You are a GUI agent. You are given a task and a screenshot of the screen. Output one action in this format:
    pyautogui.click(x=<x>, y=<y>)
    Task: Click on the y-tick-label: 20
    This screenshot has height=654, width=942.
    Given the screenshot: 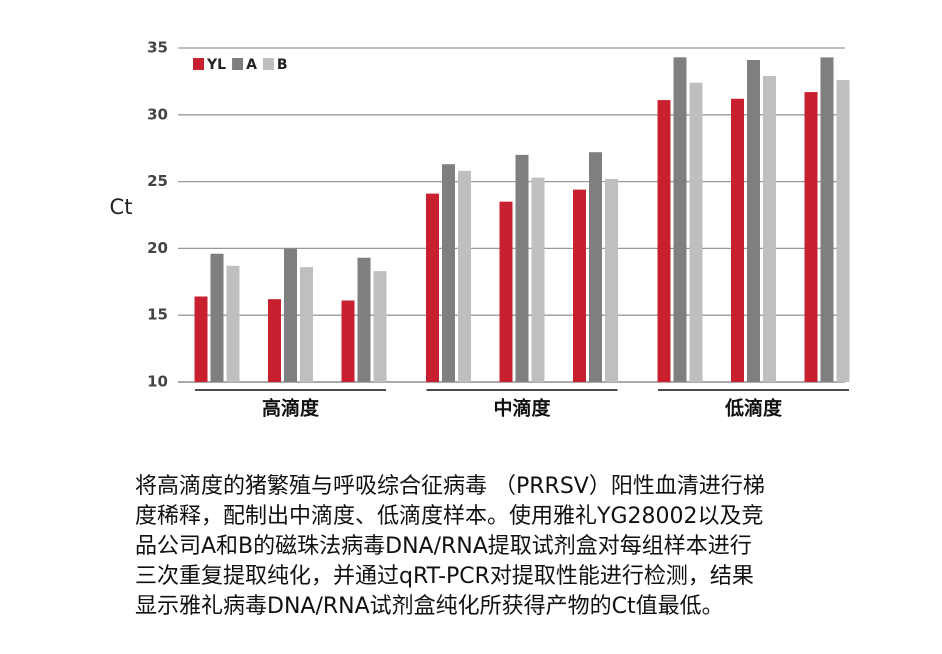 What is the action you would take?
    pyautogui.click(x=157, y=248)
    